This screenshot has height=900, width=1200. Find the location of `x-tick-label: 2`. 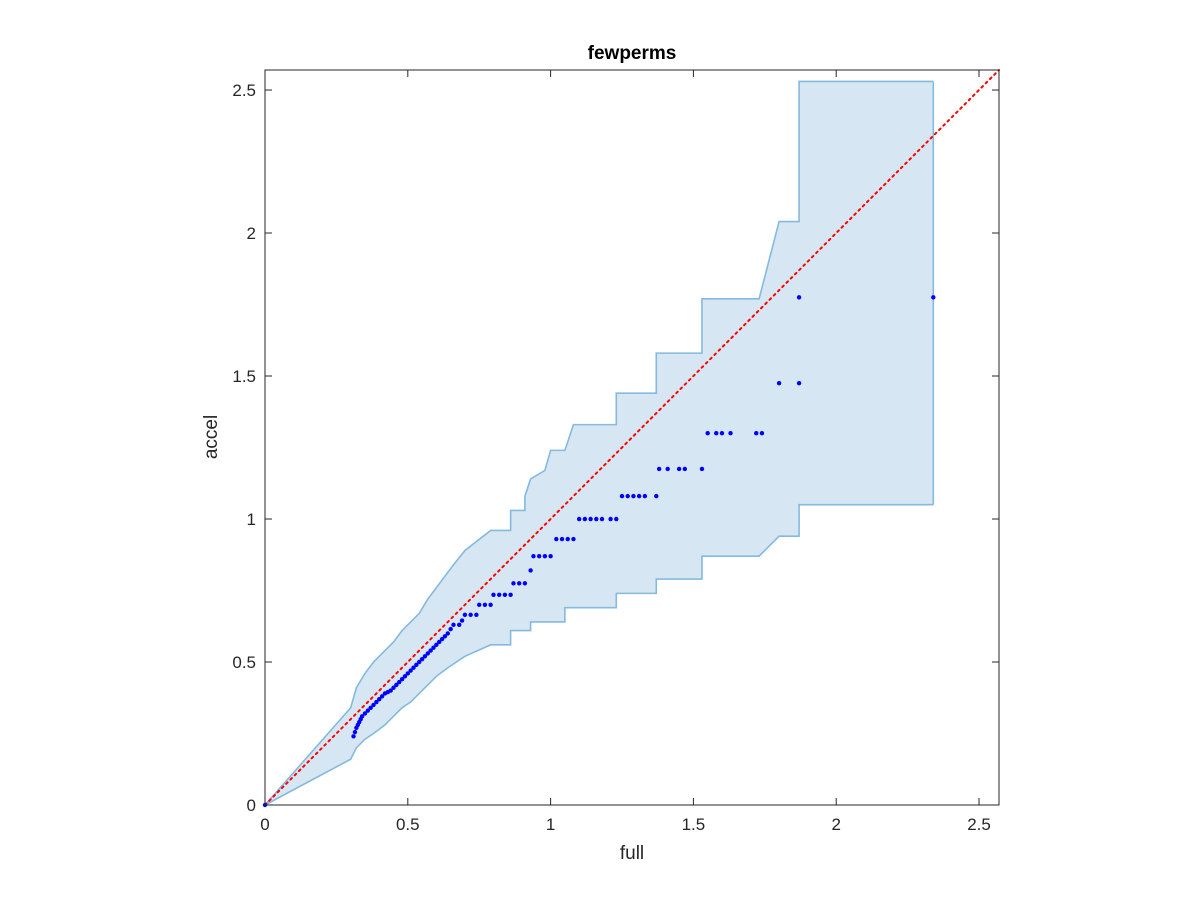

x-tick-label: 2 is located at coordinates (835, 824).